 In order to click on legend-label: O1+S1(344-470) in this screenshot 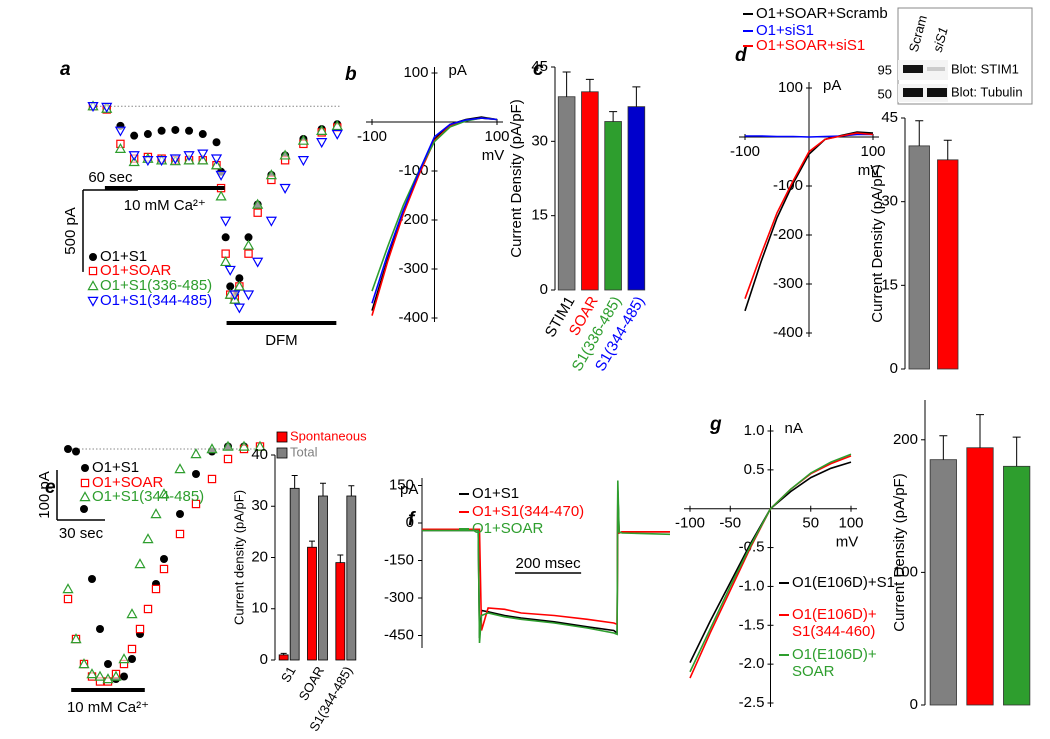, I will do `click(528, 511)`.